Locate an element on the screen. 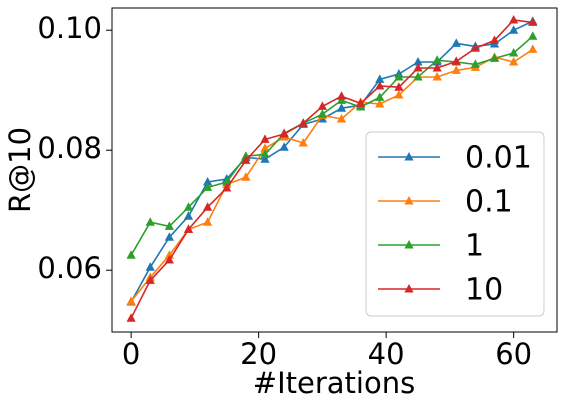 The height and width of the screenshot is (409, 564). legend-label: 10 is located at coordinates (484, 290).